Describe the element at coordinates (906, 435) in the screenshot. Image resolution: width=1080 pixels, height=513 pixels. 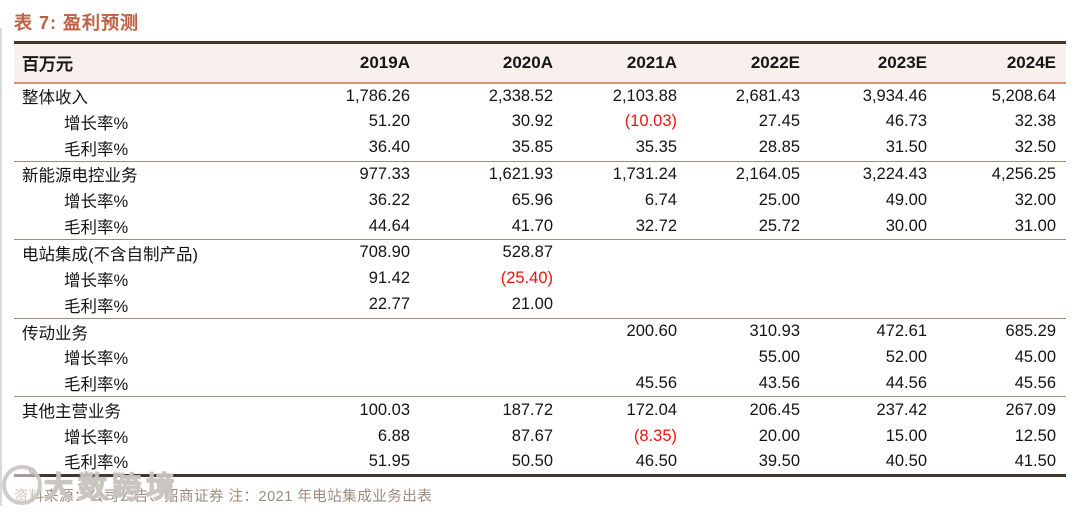
I see `cell-value: 15.00` at that location.